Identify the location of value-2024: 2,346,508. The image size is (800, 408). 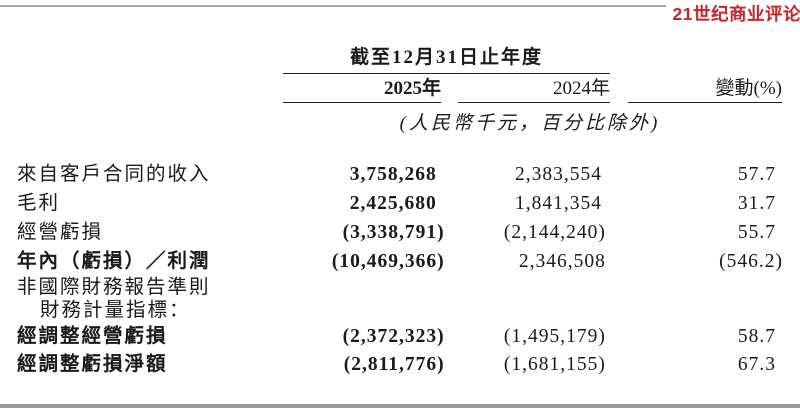
(562, 261).